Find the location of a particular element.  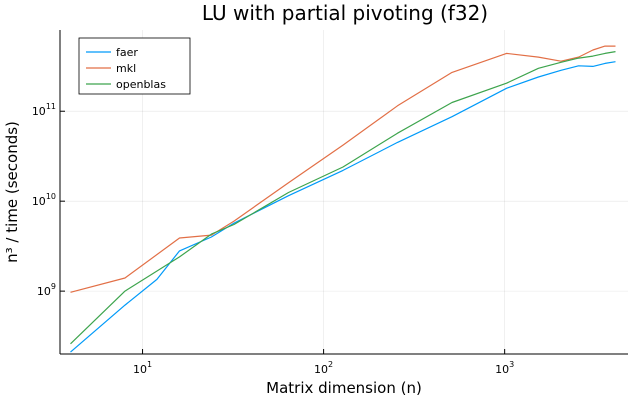

y-tick-exponent: 9 is located at coordinates (53, 286).